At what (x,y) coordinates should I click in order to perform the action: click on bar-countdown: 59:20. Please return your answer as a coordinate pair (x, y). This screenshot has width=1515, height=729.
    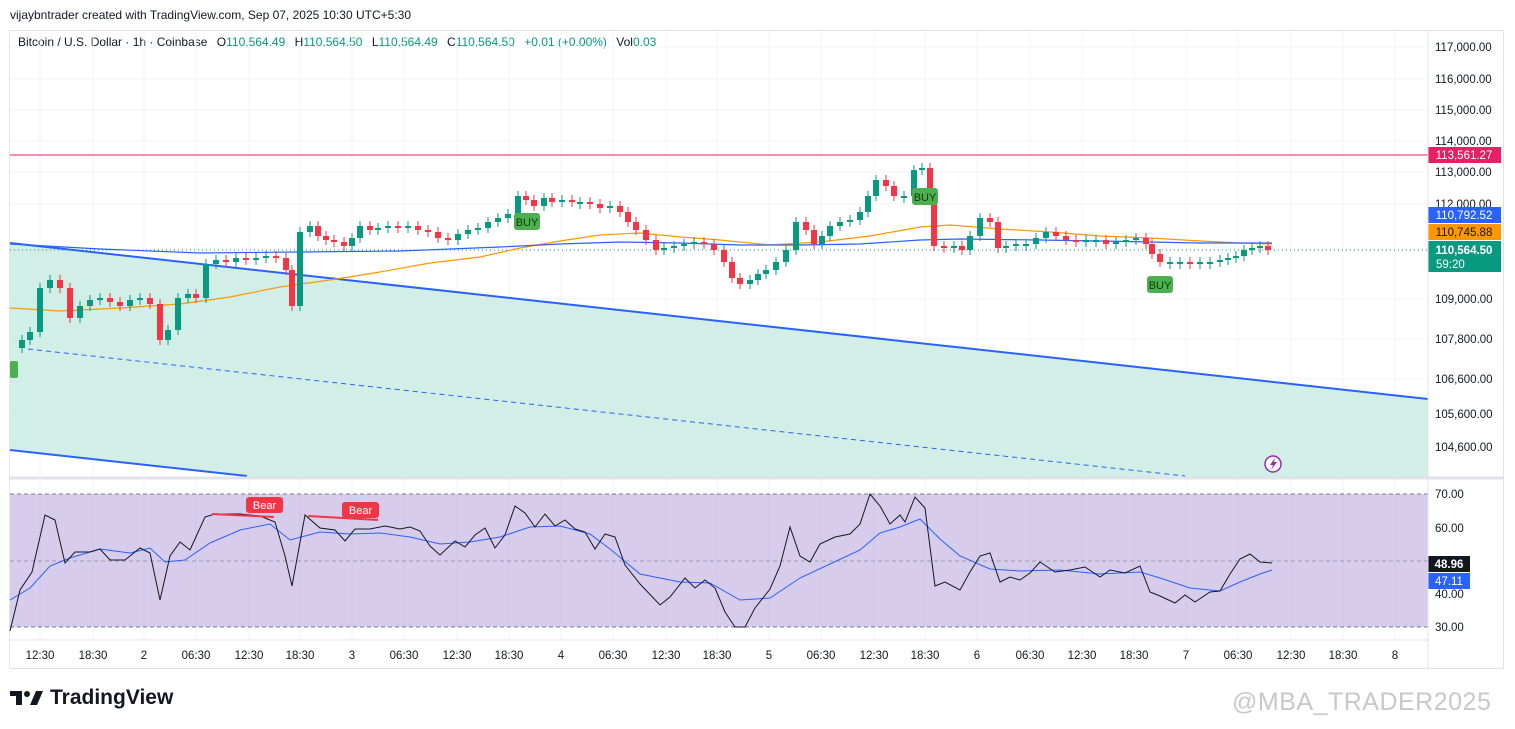
    Looking at the image, I should click on (1450, 265).